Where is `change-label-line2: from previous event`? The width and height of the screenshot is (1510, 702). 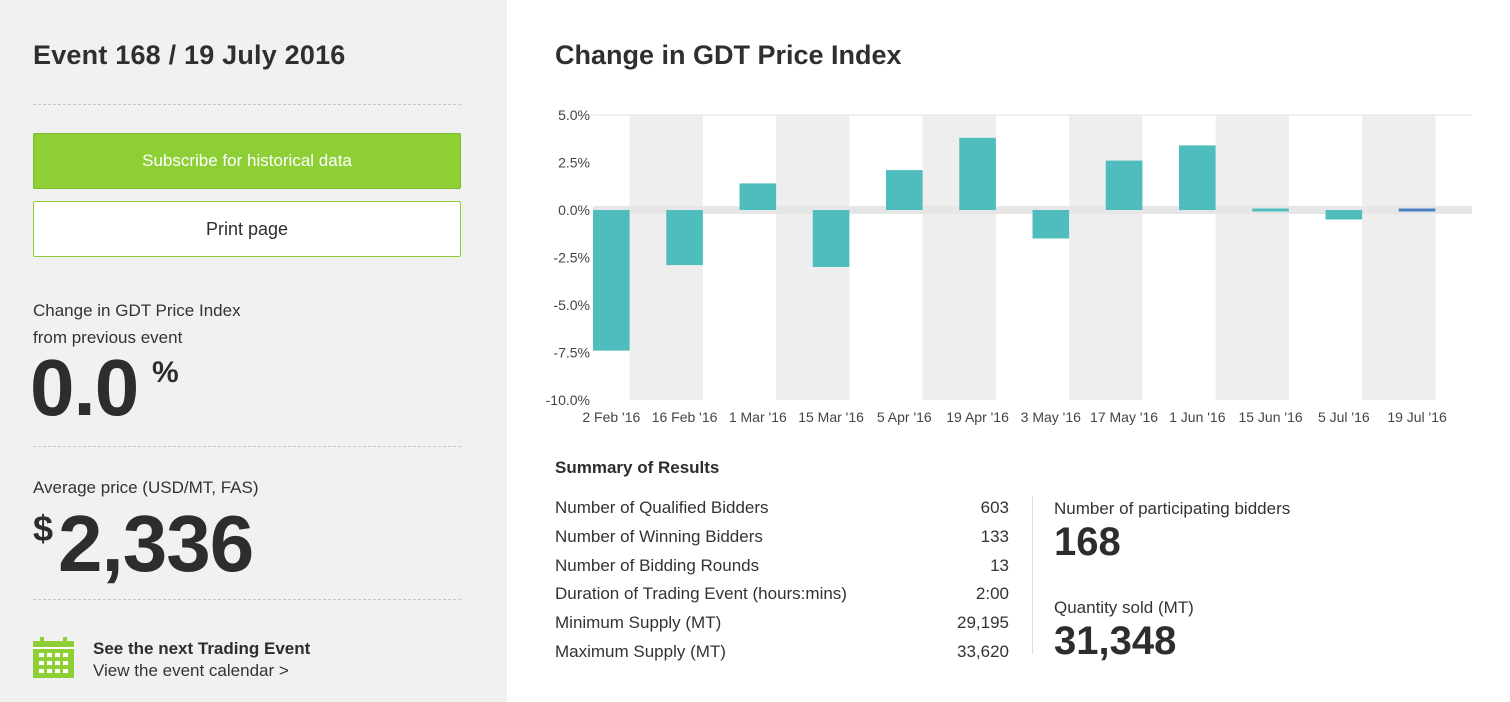 change-label-line2: from previous event is located at coordinates (108, 337).